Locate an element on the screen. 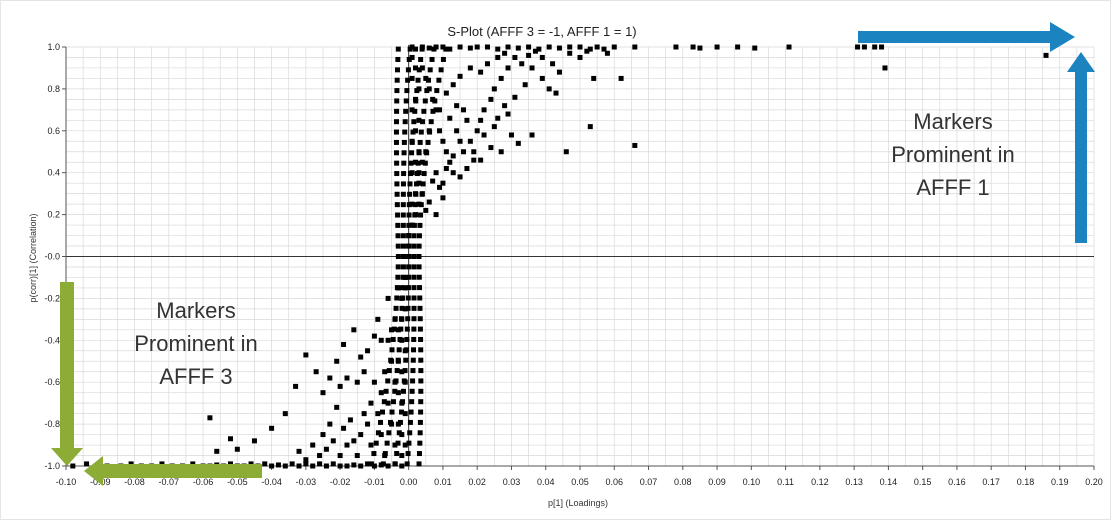 The height and width of the screenshot is (520, 1111). x-tick-label: -0.10 is located at coordinates (66, 482).